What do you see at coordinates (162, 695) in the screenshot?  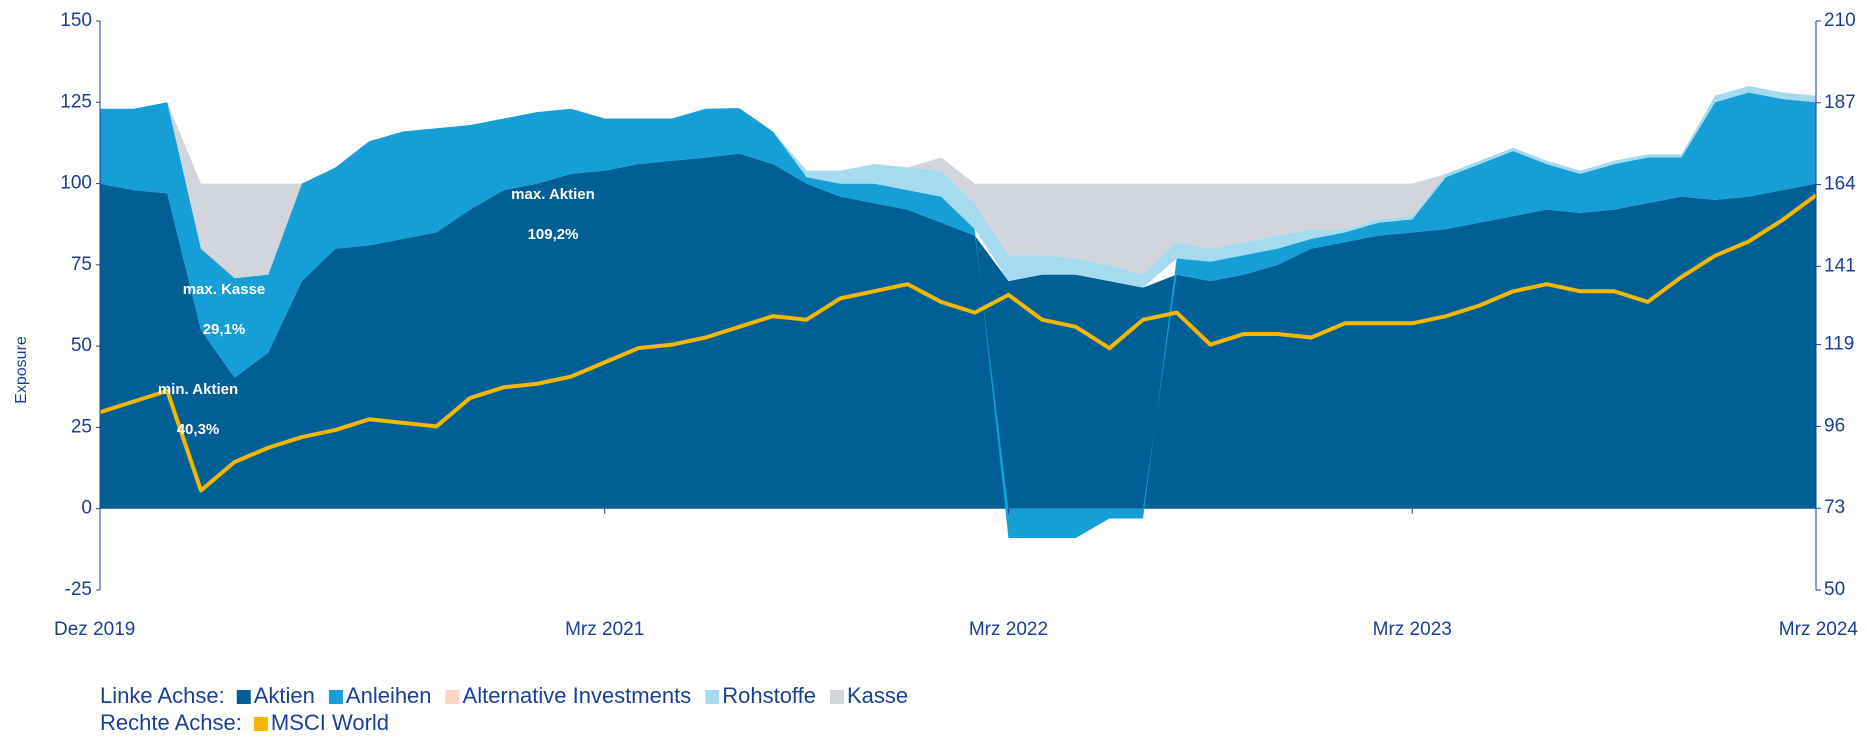 I see `legend-label: Linke Achse:` at bounding box center [162, 695].